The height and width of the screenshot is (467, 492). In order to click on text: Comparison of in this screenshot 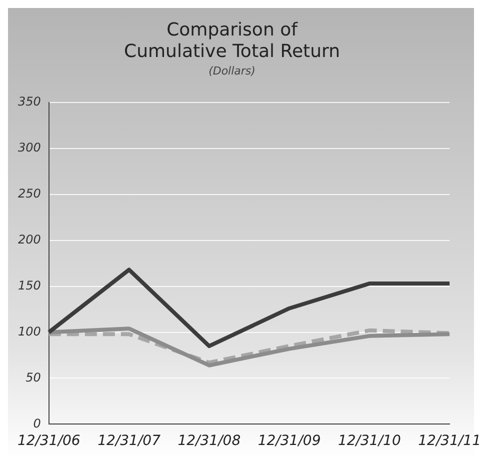, I will do `click(232, 29)`.